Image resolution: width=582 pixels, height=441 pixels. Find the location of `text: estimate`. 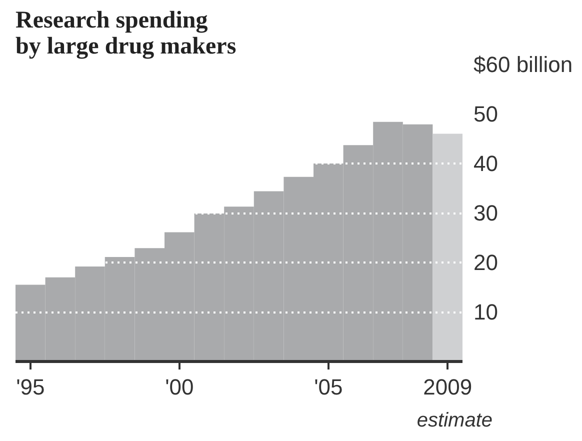

text: estimate is located at coordinates (454, 421).